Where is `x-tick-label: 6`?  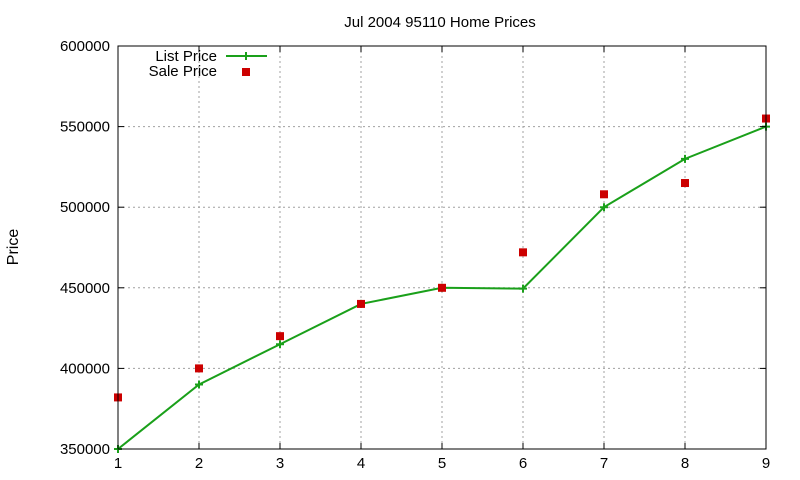 x-tick-label: 6 is located at coordinates (523, 463).